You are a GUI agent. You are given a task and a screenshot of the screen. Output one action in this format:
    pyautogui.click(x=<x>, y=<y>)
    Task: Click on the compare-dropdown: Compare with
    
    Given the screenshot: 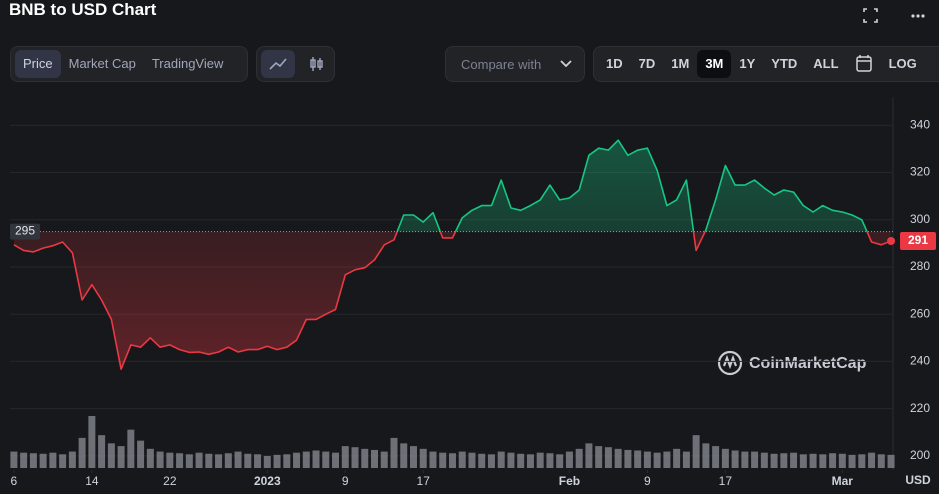 What is the action you would take?
    pyautogui.click(x=515, y=64)
    